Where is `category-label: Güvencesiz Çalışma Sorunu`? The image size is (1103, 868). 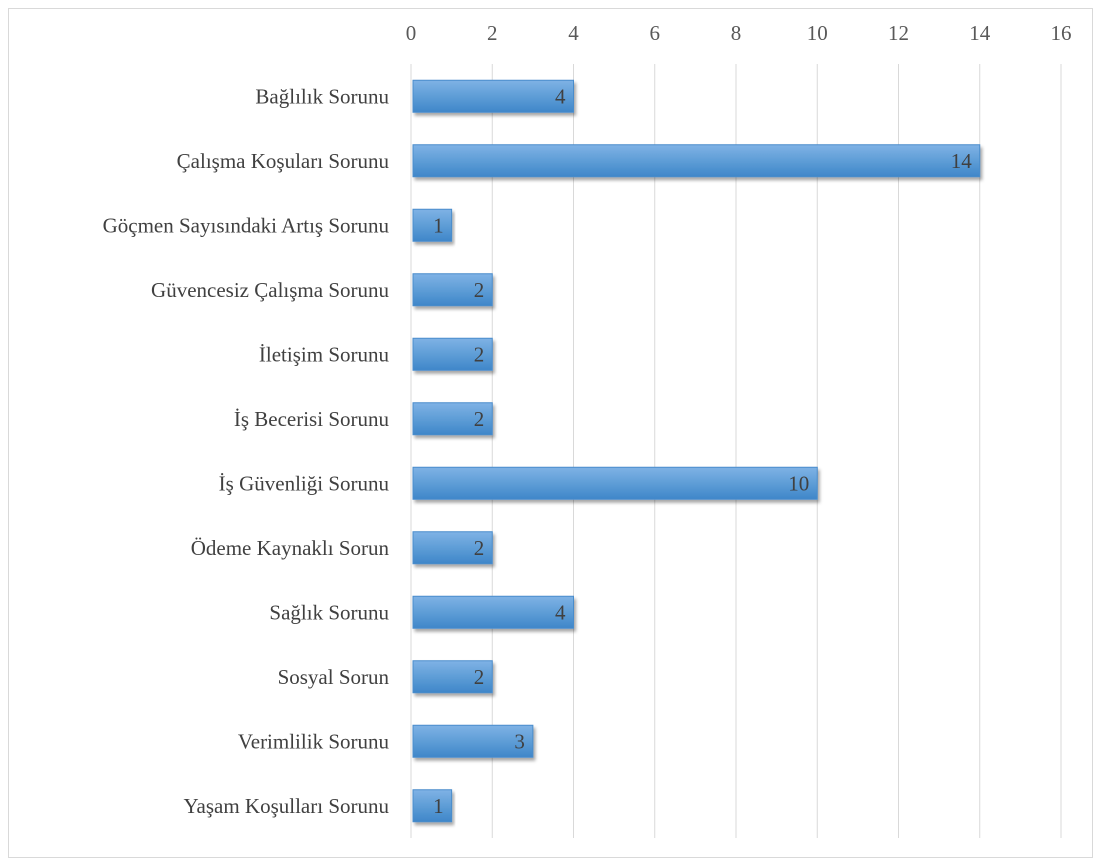 category-label: Güvencesiz Çalışma Sorunu is located at coordinates (270, 290).